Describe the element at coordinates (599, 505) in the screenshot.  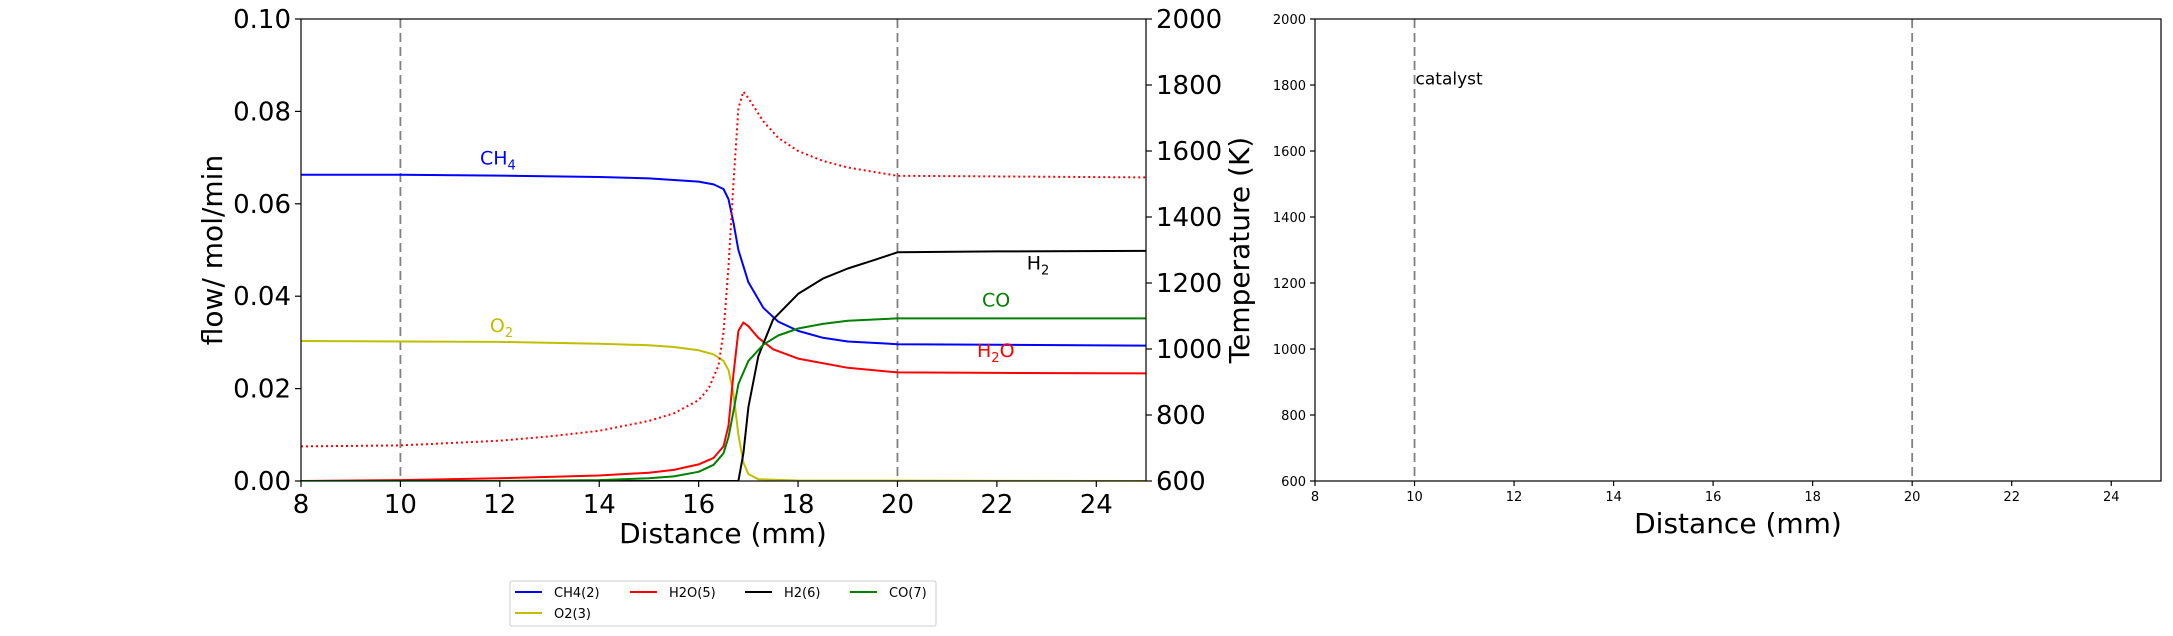
I see `x-tick-label: 14` at that location.